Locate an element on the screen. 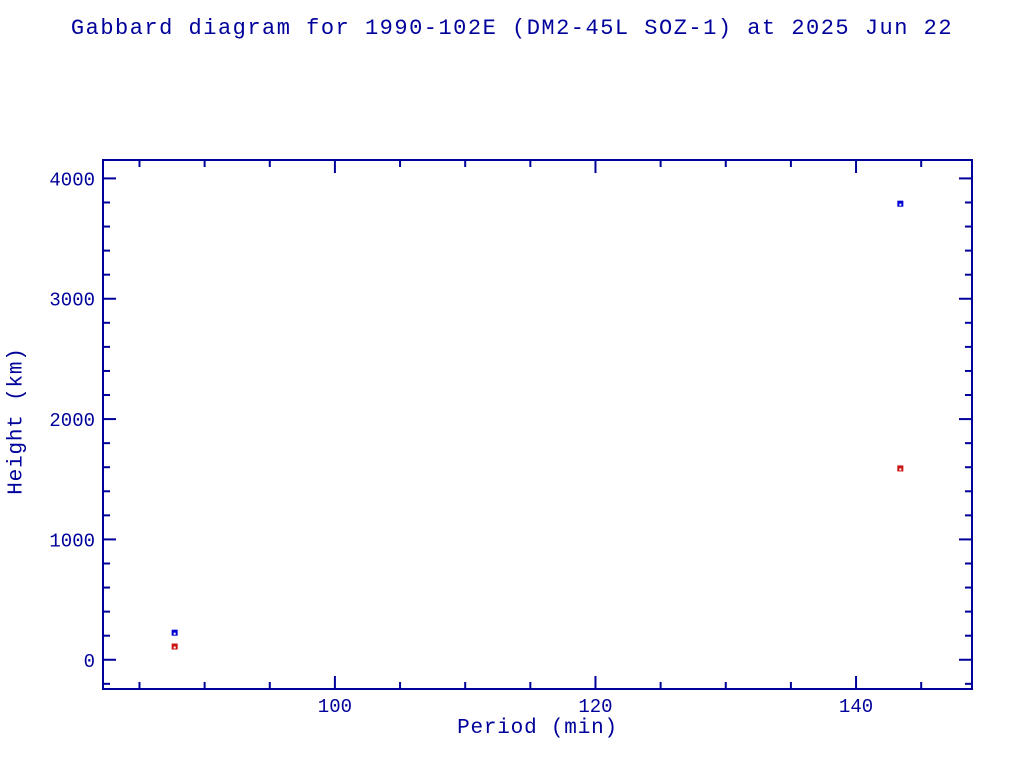 The height and width of the screenshot is (768, 1024). x-axis-label: Period (min) is located at coordinates (537, 728).